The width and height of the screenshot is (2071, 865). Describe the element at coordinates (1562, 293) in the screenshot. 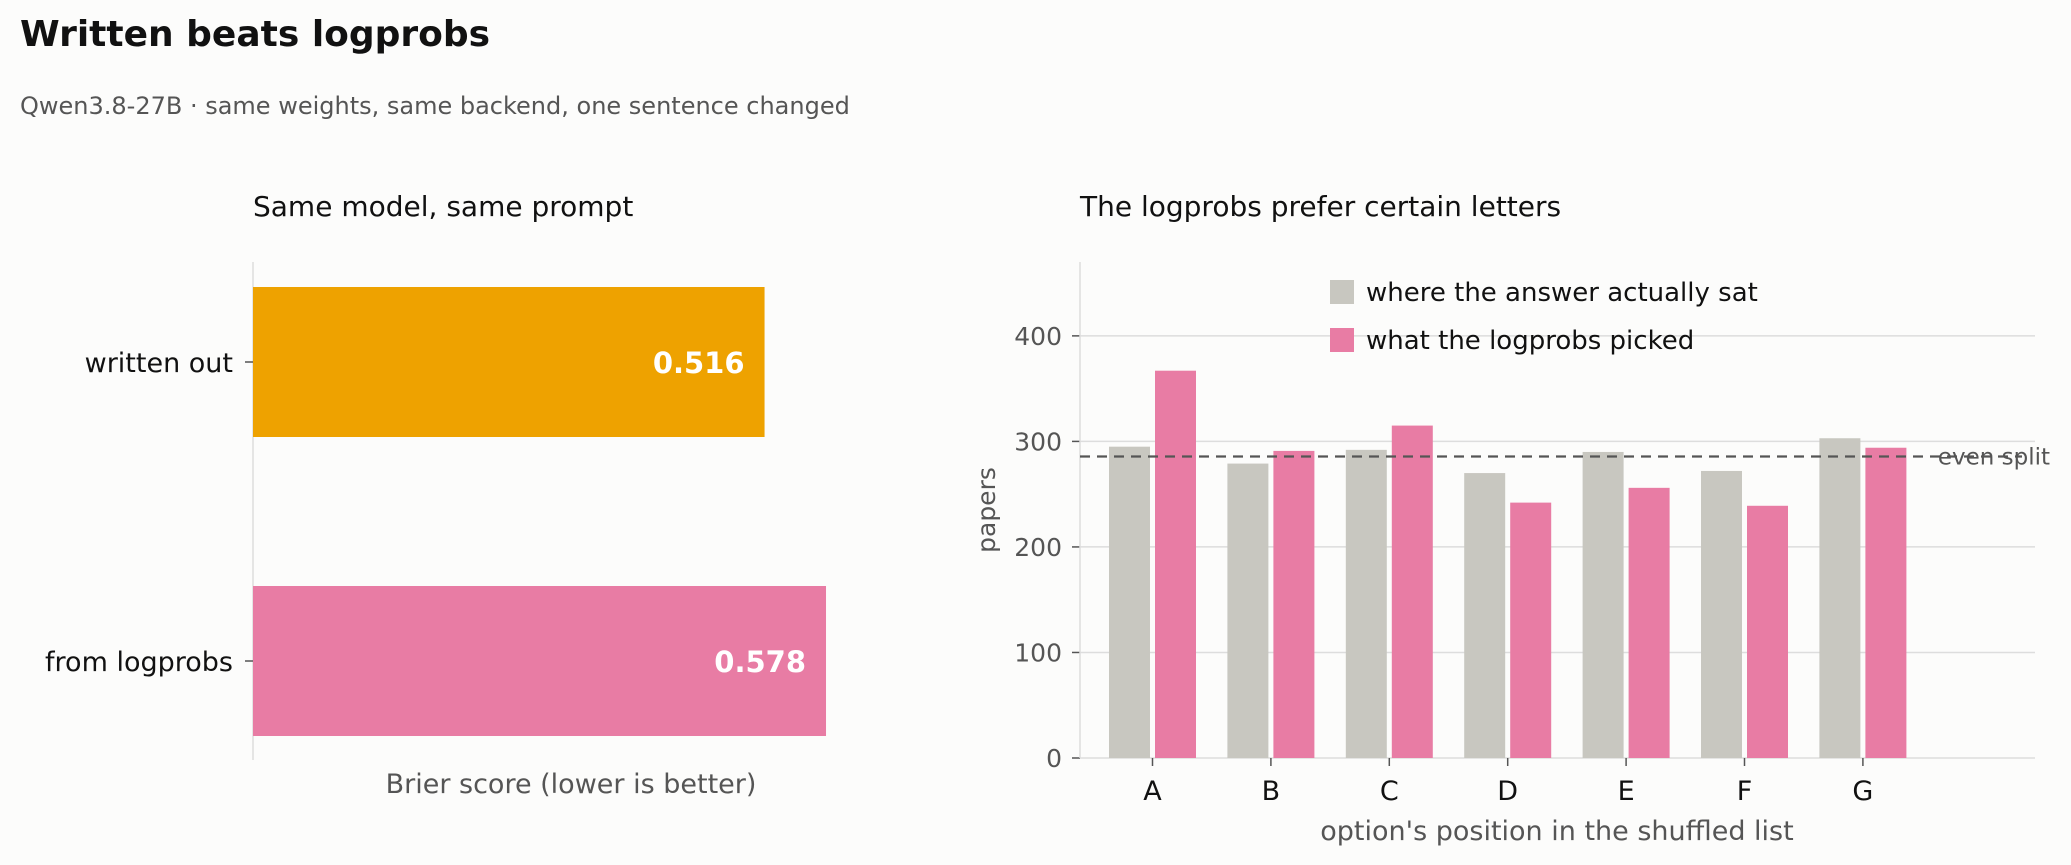

I see `legend-label-1: where the answer actually sat` at that location.